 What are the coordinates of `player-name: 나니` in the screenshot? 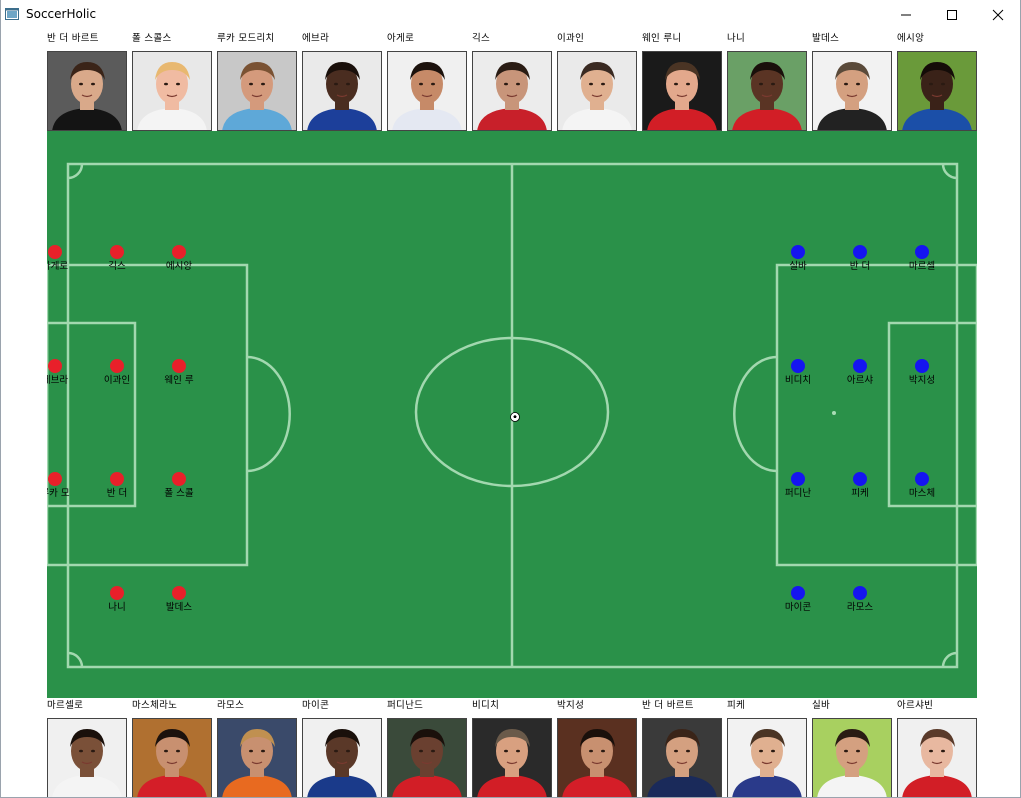 It's located at (736, 38).